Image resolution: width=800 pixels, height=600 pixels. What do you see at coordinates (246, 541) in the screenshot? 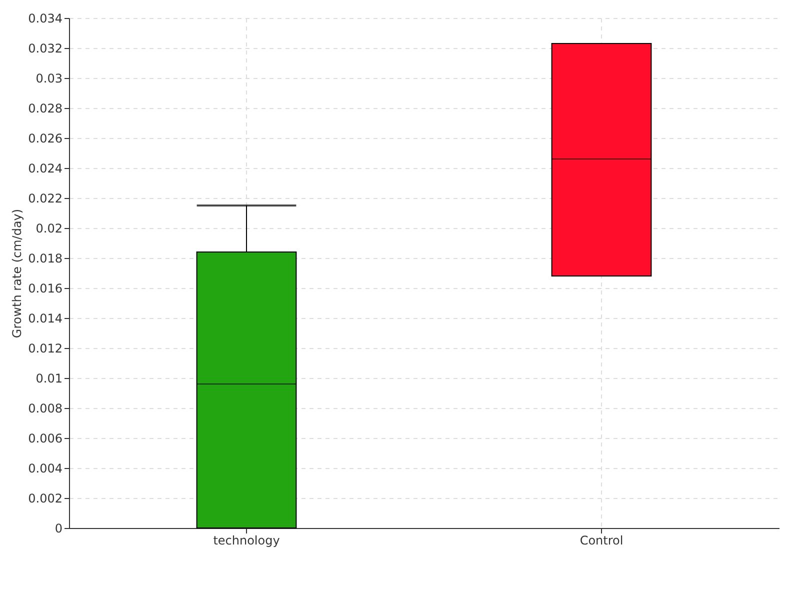
I see `x-tick-label: technology` at bounding box center [246, 541].